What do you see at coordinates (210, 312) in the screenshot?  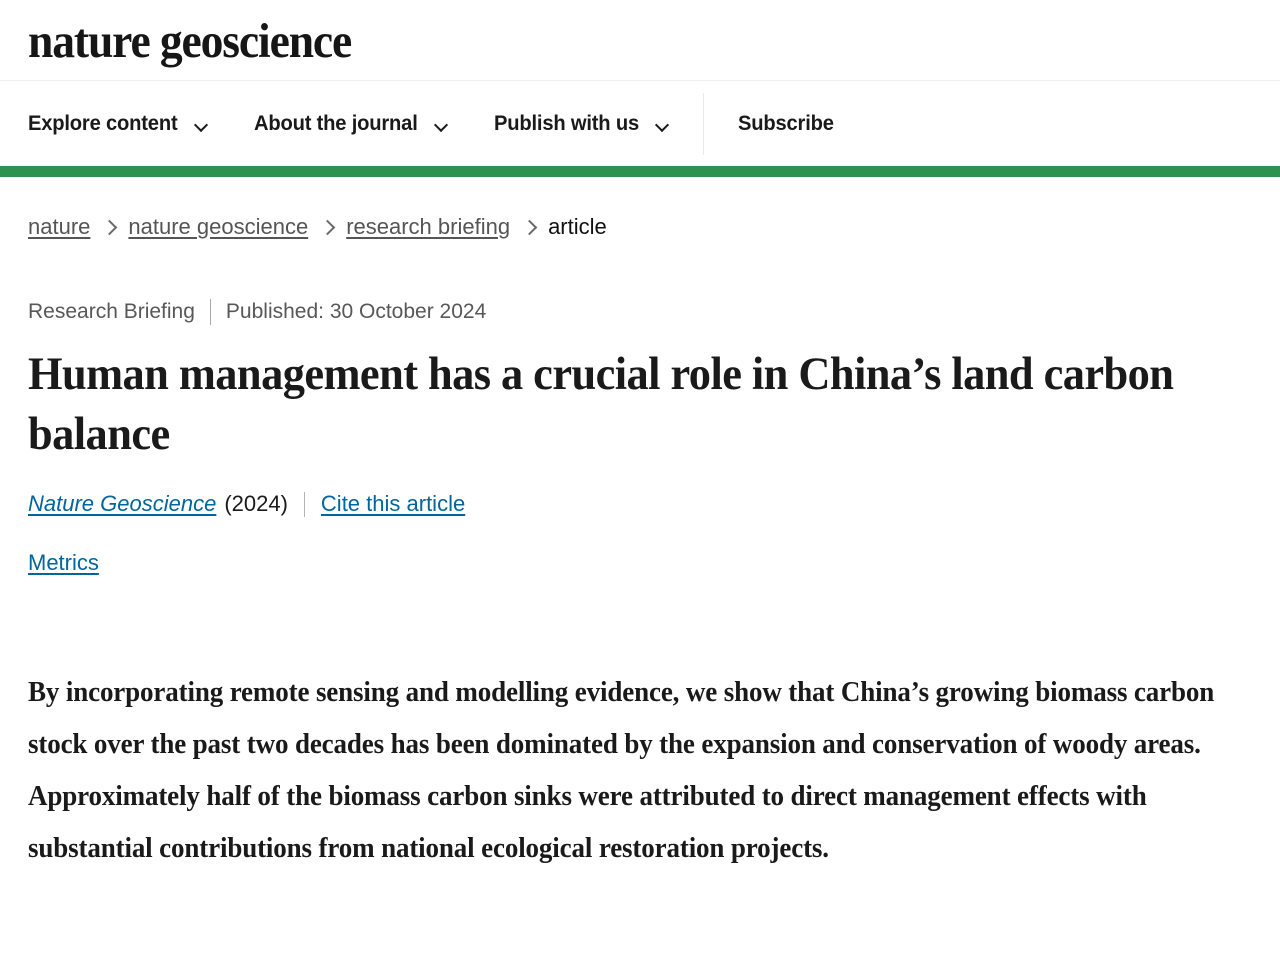 I see `meta-divider` at bounding box center [210, 312].